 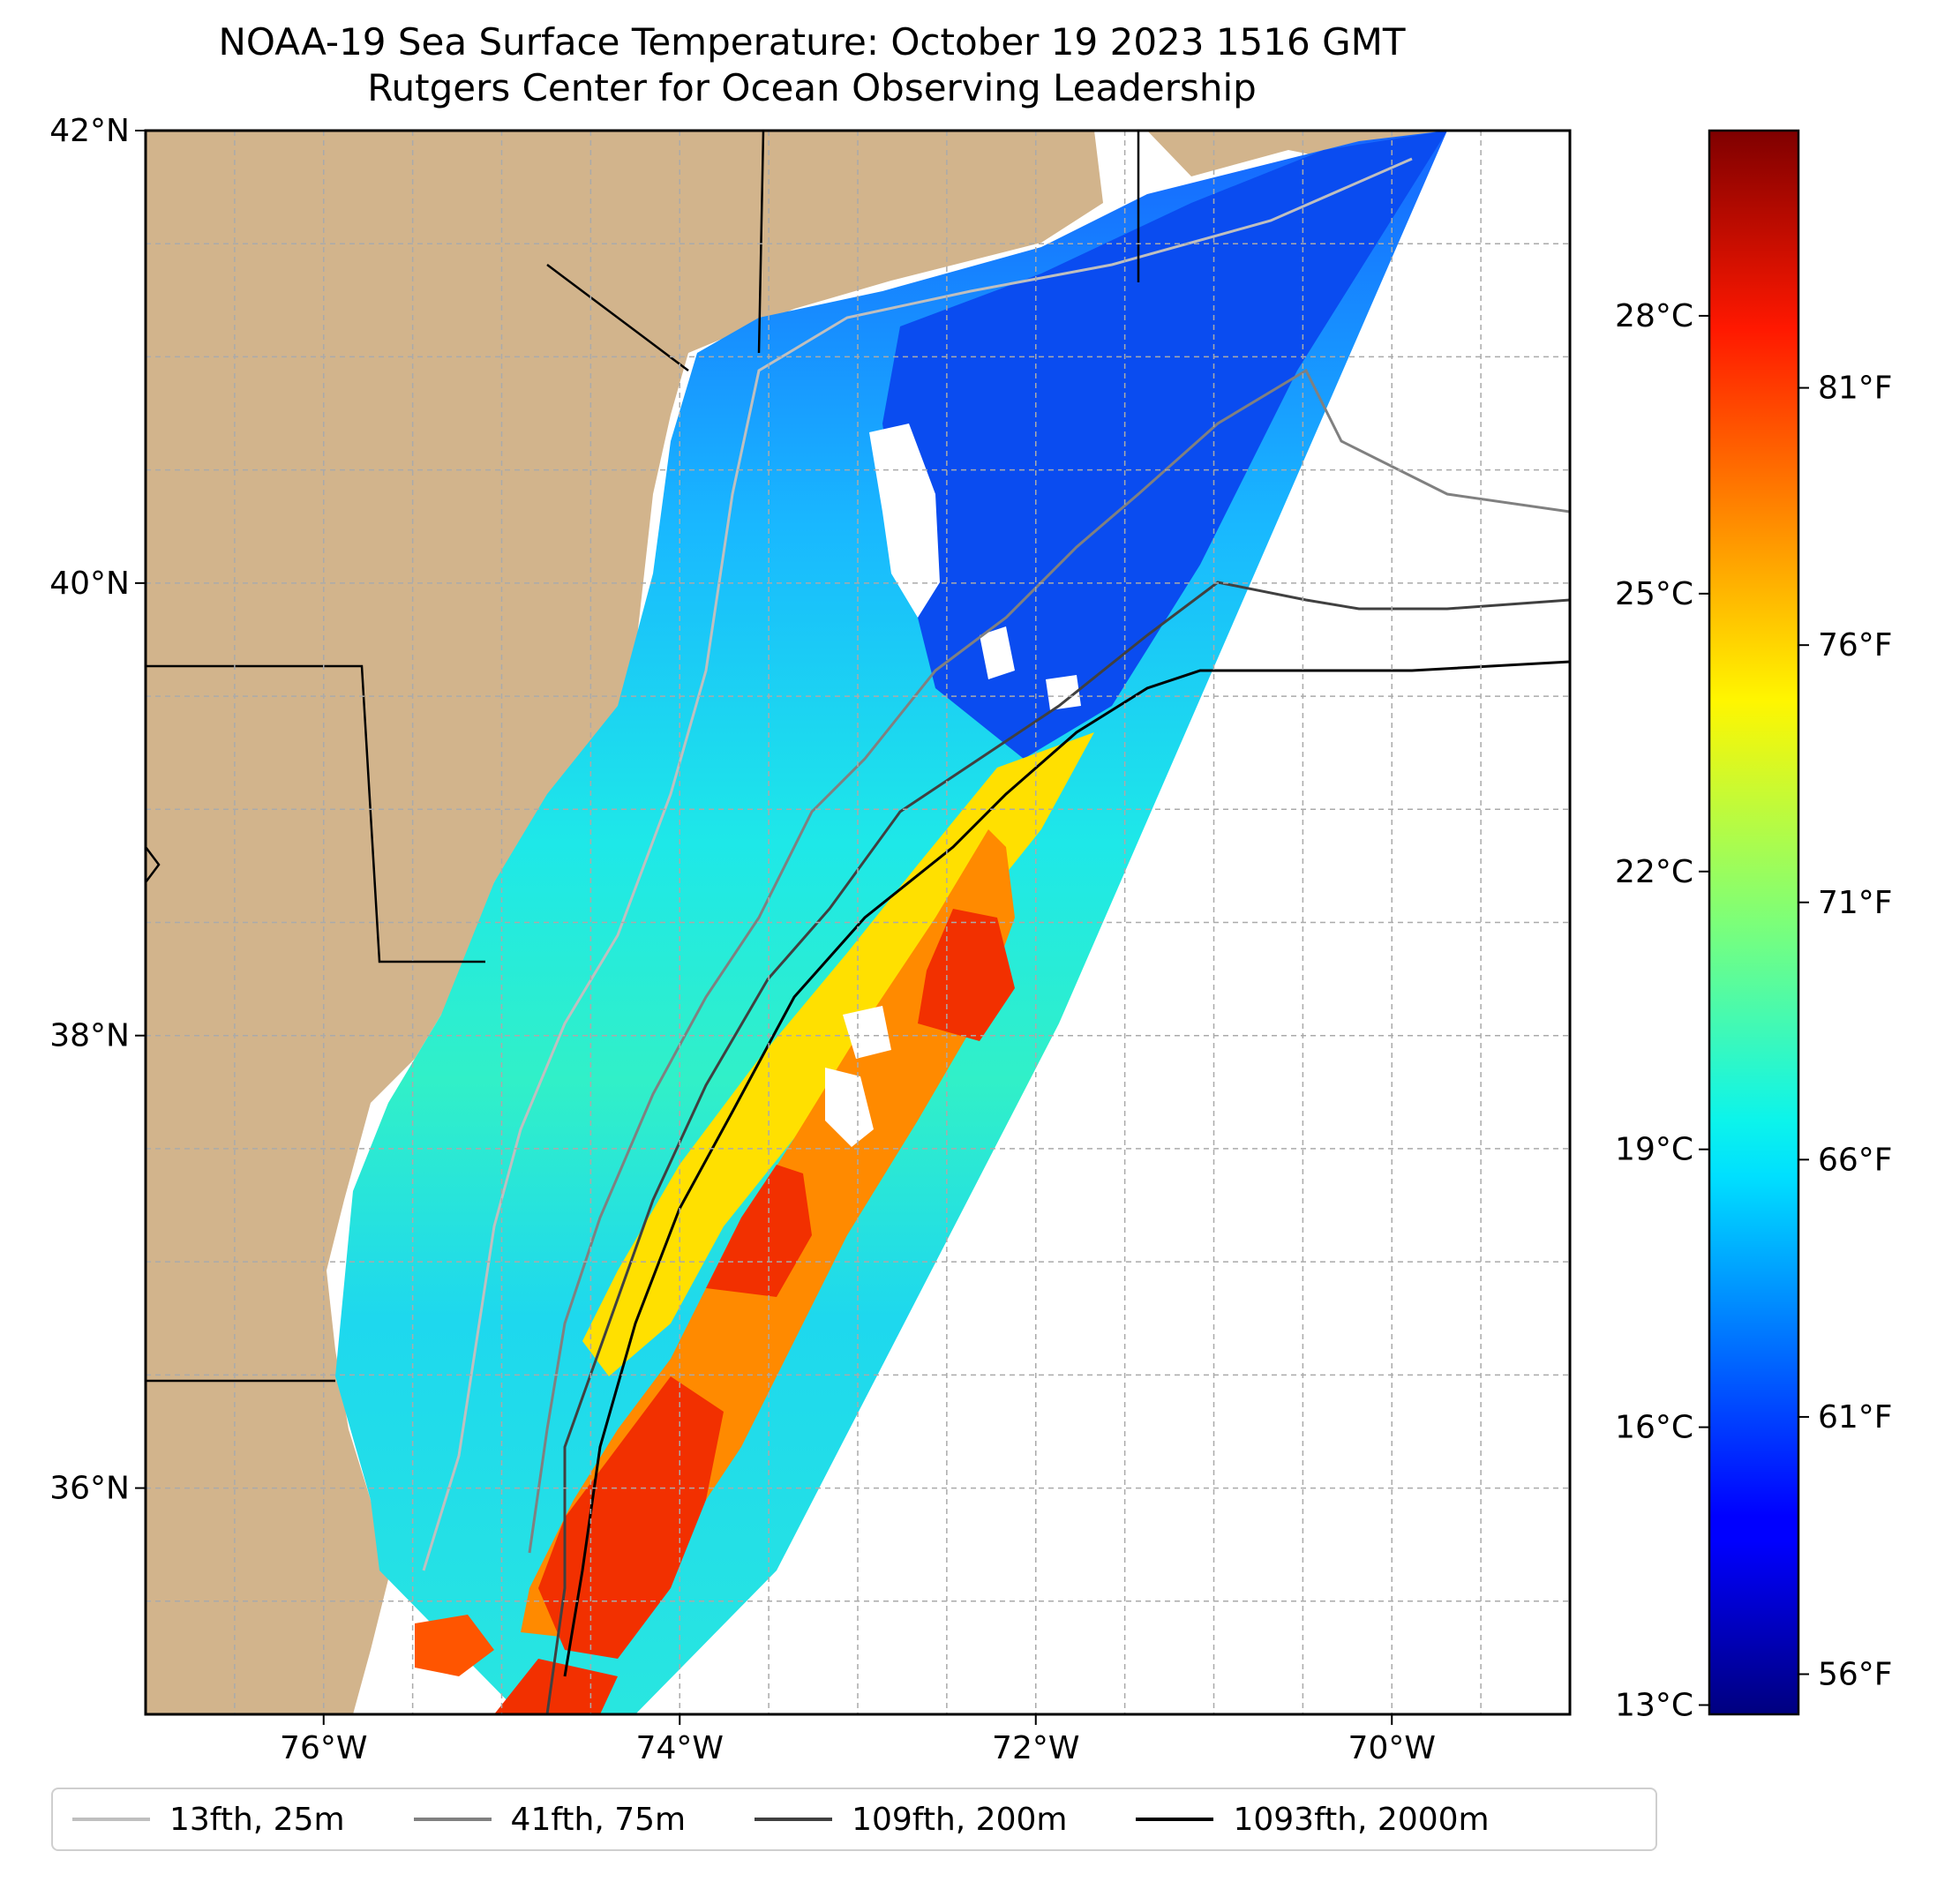 What do you see at coordinates (98, 810) in the screenshot?
I see `y-axis: 42°N 40°N 38°N 36°N` at bounding box center [98, 810].